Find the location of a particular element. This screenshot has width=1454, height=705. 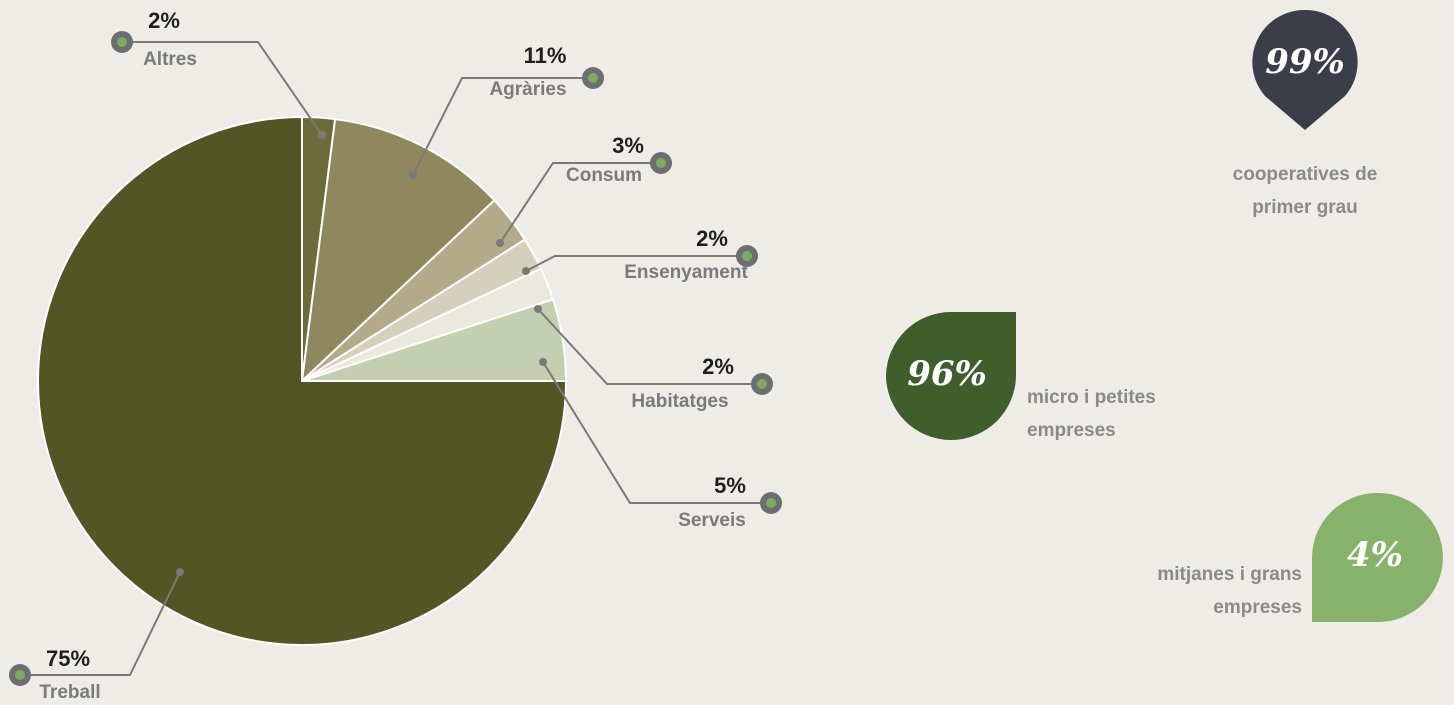

stat-value: 96% is located at coordinates (947, 374).